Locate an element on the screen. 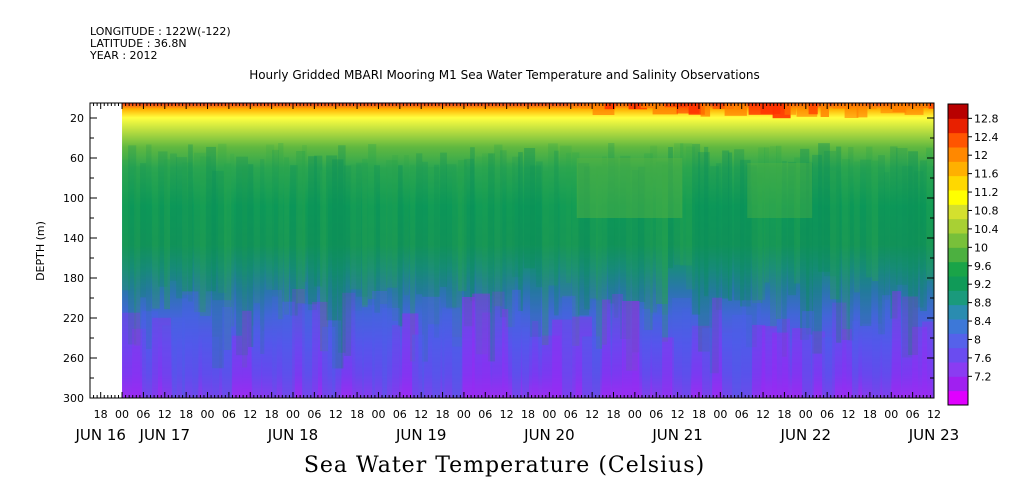 The image size is (1009, 504). x-day-label: JUN 20 is located at coordinates (548, 435).